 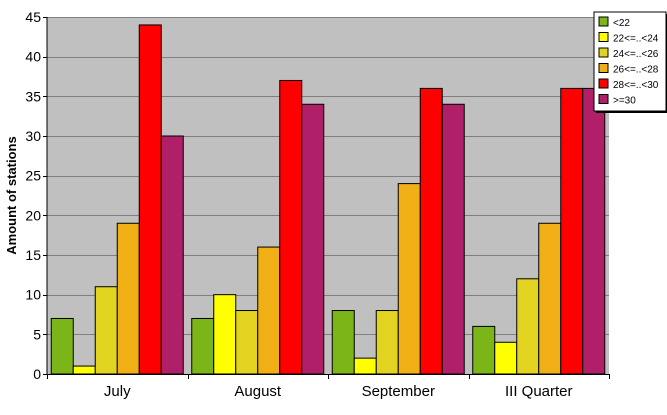 What do you see at coordinates (258, 391) in the screenshot?
I see `x-tick-label: August` at bounding box center [258, 391].